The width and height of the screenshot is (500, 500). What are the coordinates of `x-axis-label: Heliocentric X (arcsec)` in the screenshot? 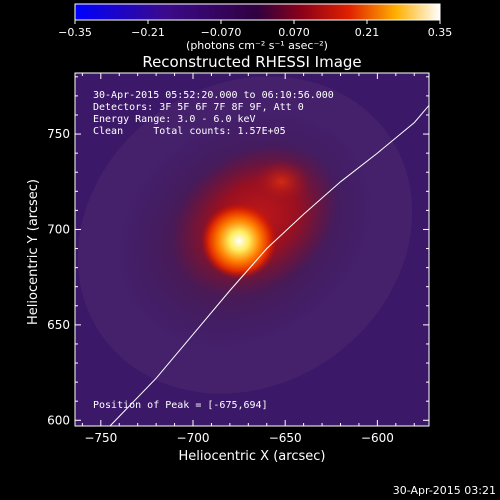 It's located at (252, 456).